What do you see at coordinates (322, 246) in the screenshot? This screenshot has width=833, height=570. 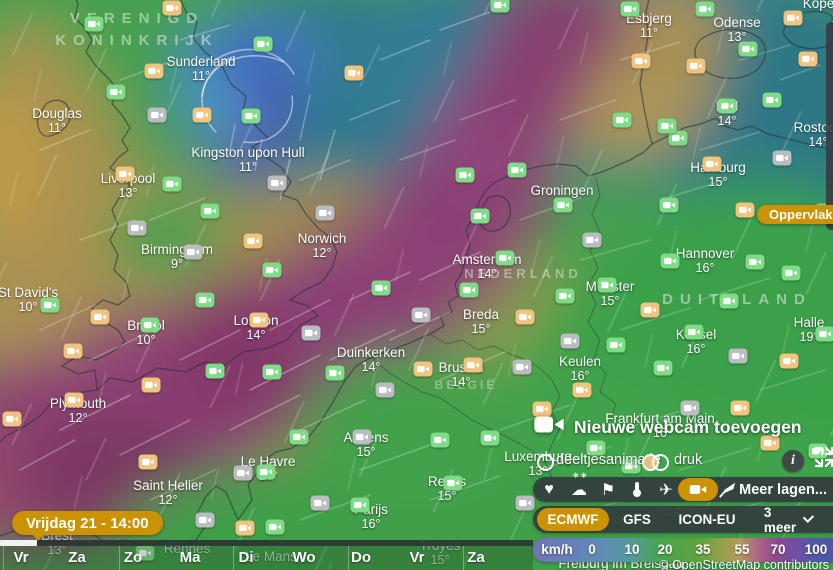 I see `city-label: Norwich 12°` at bounding box center [322, 246].